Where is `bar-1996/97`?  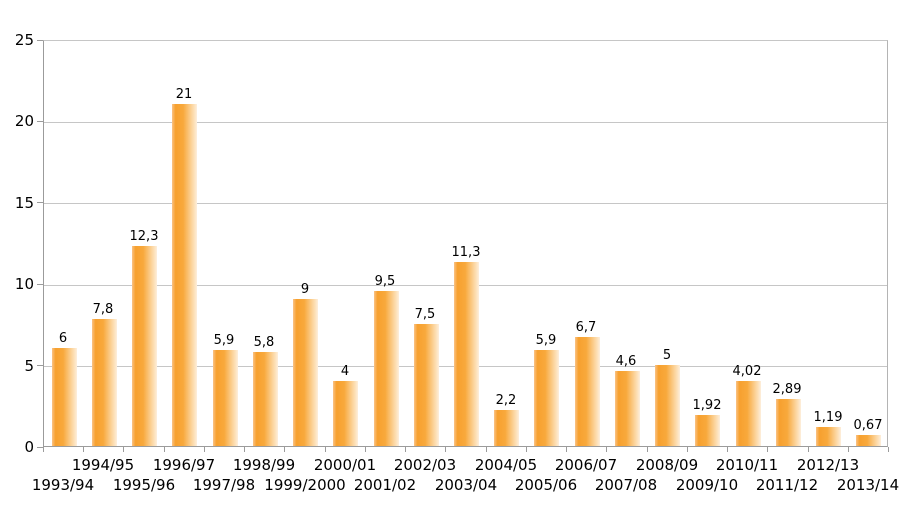 bar-1996/97 is located at coordinates (184, 275).